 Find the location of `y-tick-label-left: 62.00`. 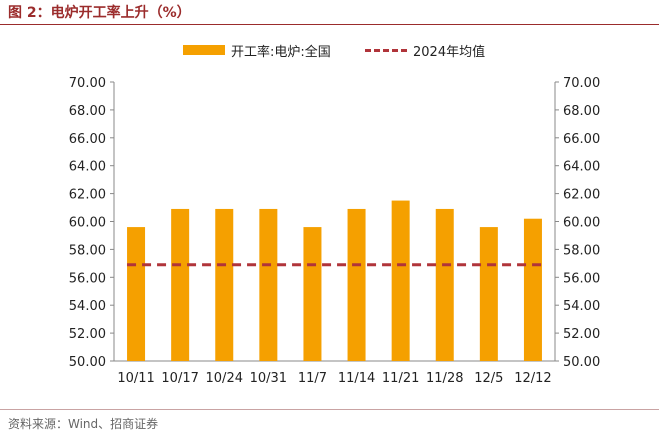

y-tick-label-left: 62.00 is located at coordinates (87, 195).